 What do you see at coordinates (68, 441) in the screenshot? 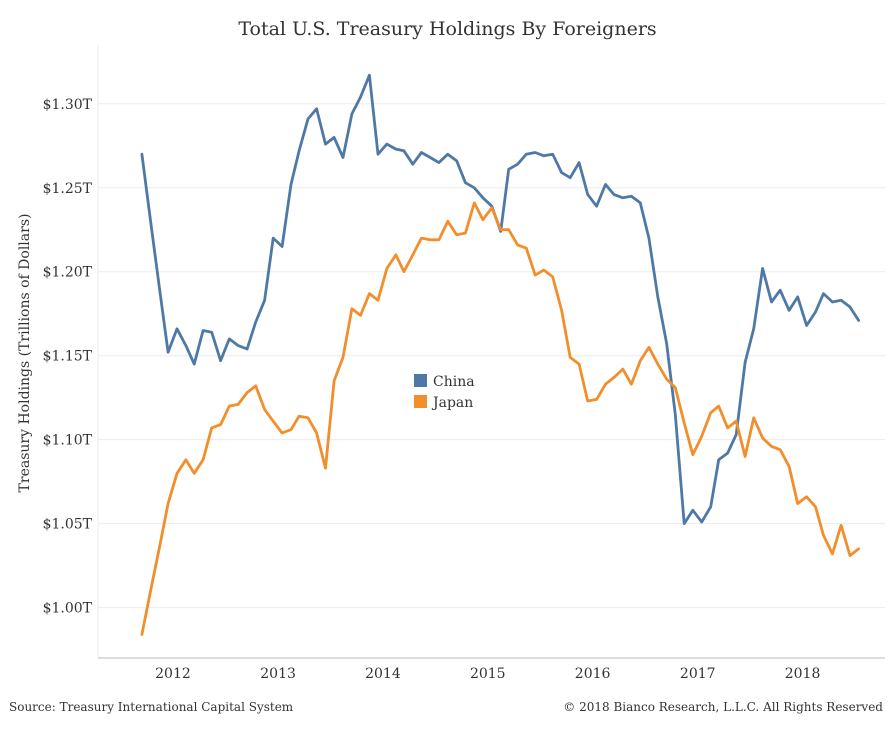
I see `y-tick-label: $1.10T` at bounding box center [68, 441].